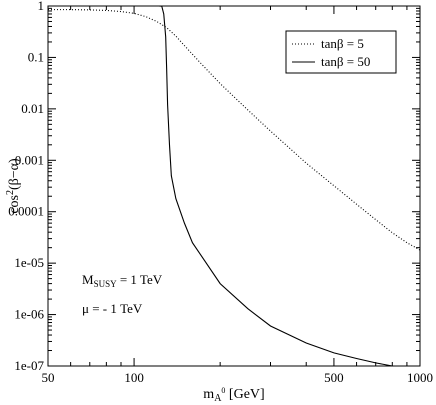  Describe the element at coordinates (29, 159) in the screenshot. I see `y-tick-label: 0.001` at that location.